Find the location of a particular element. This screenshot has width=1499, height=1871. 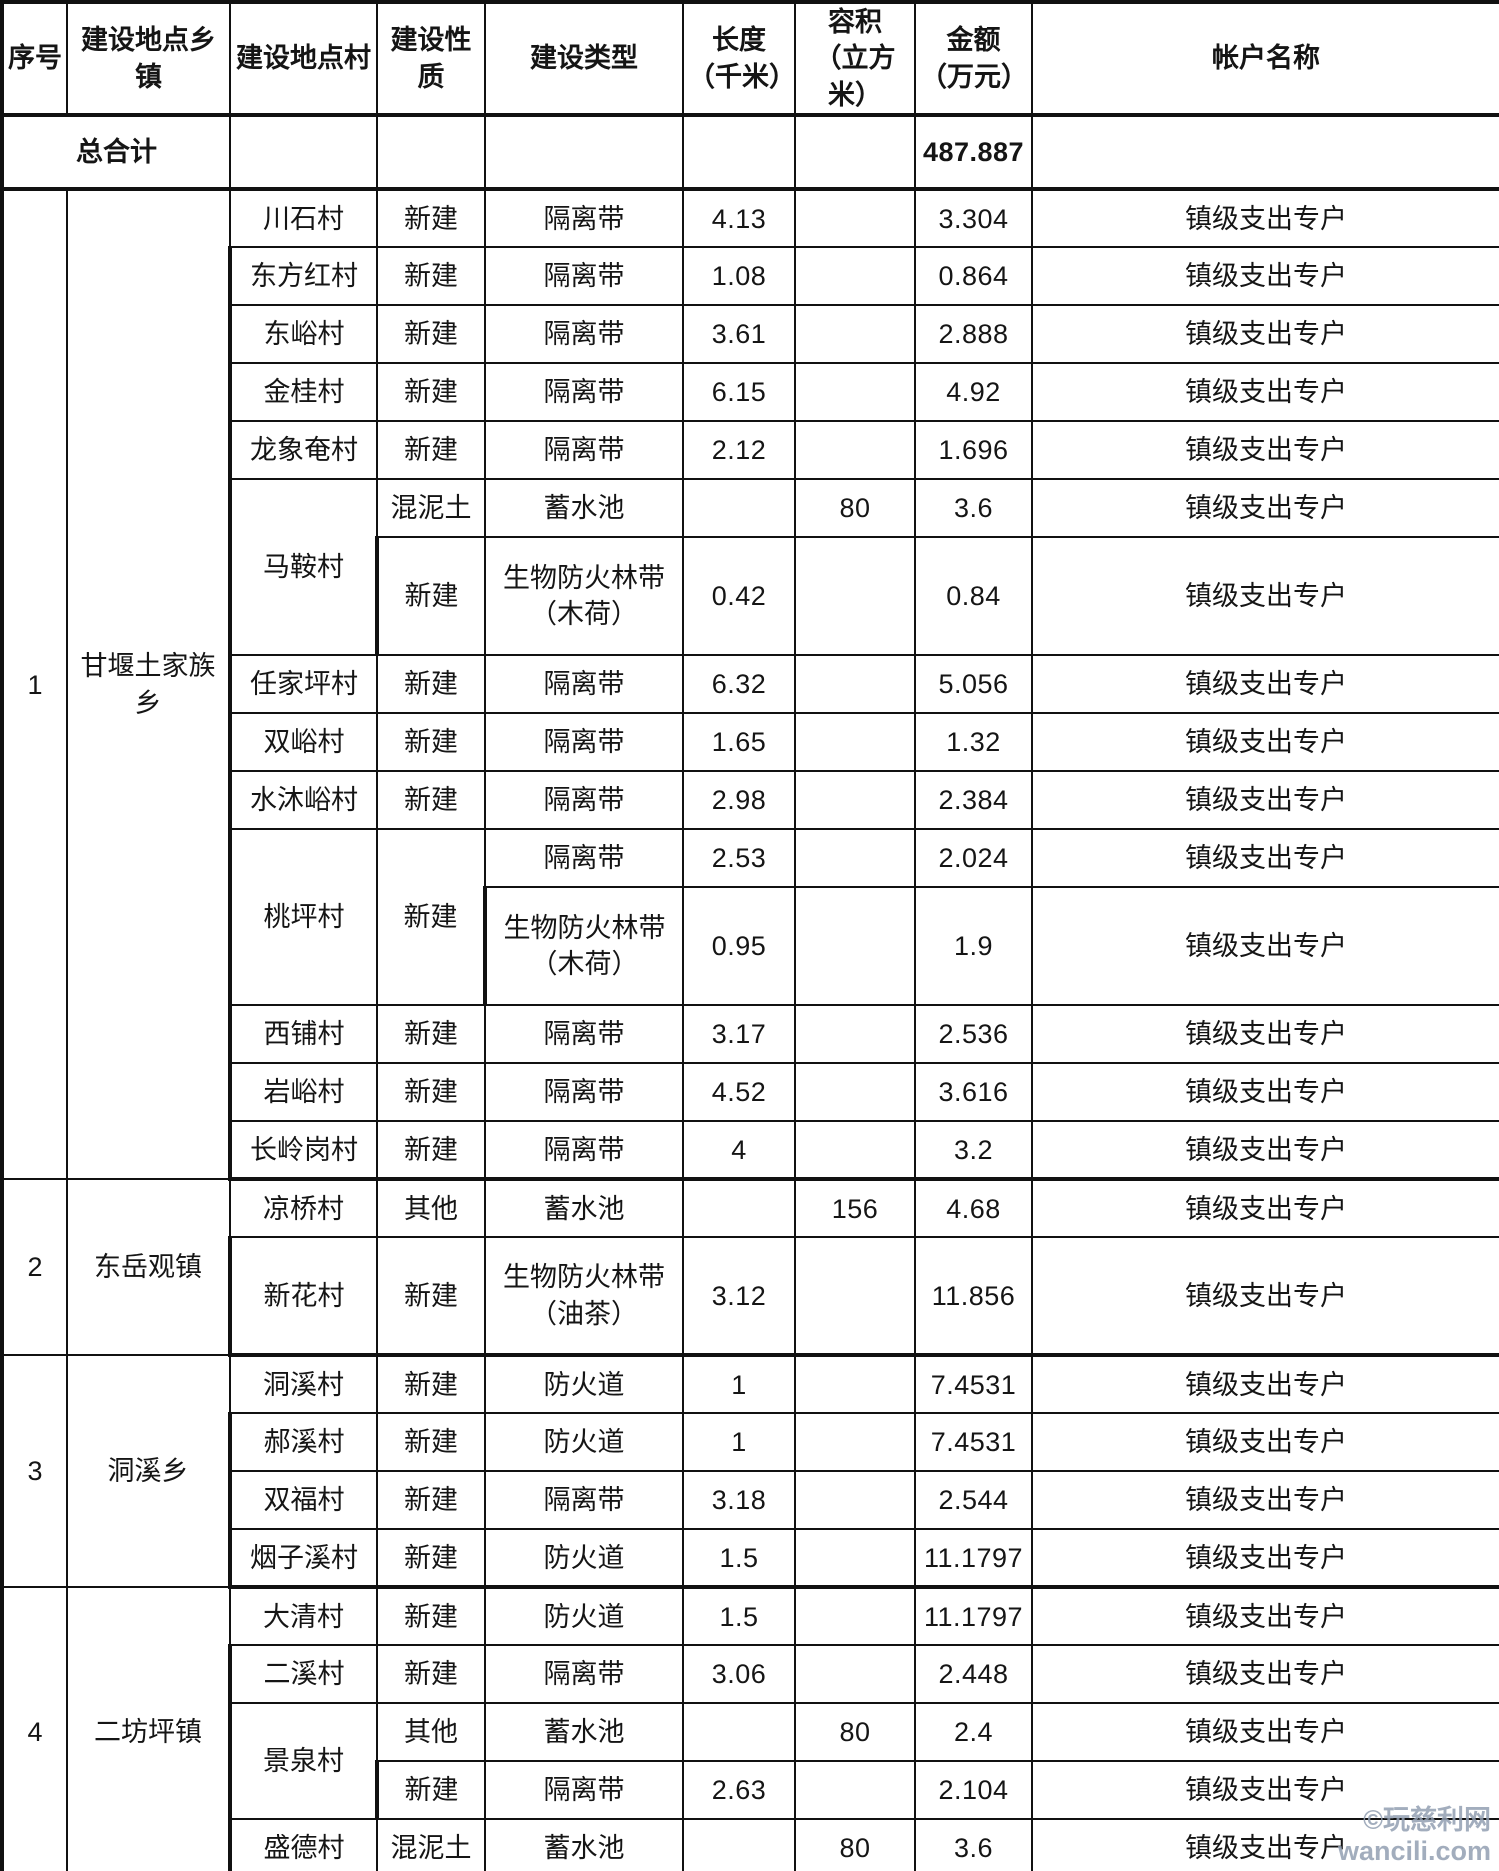

cell-village: 西铺村 is located at coordinates (303, 1034).